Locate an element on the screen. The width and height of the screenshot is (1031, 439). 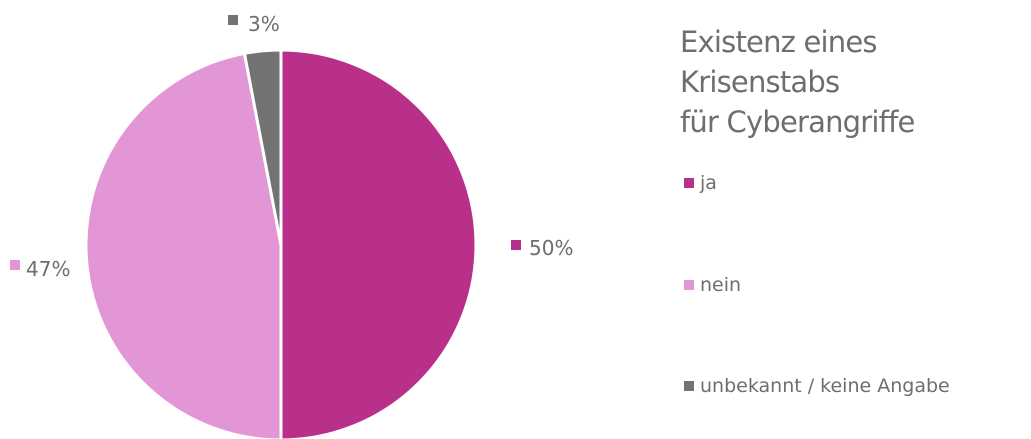
legend-swatch-ja is located at coordinates (689, 183).